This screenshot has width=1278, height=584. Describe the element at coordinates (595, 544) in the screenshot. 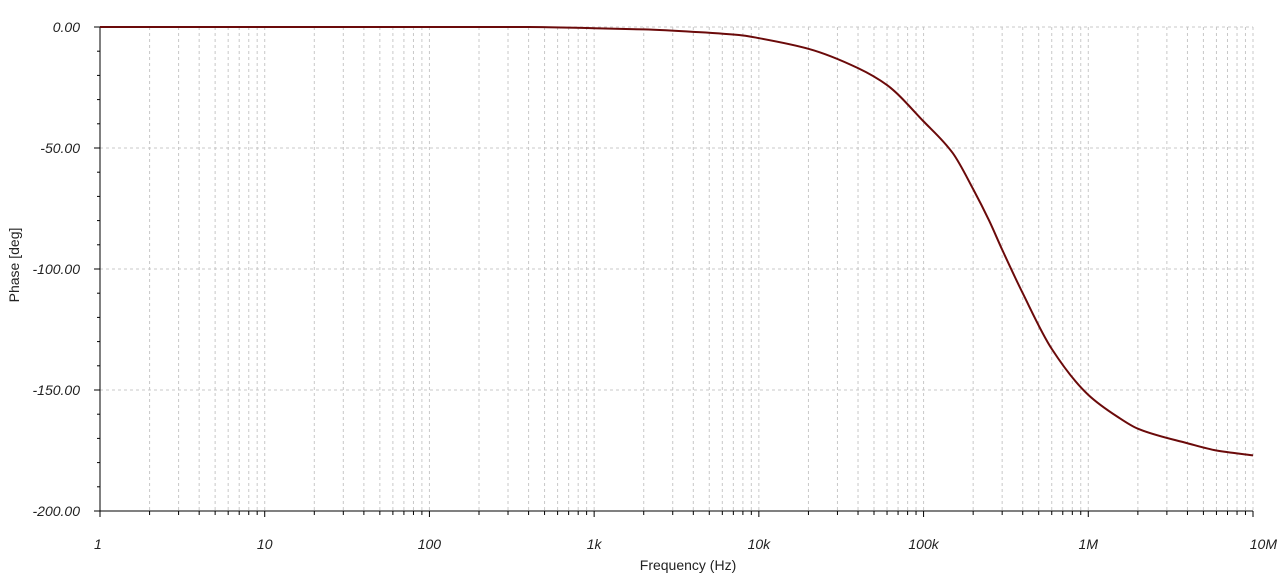

I see `x-tick-label: 1k` at that location.